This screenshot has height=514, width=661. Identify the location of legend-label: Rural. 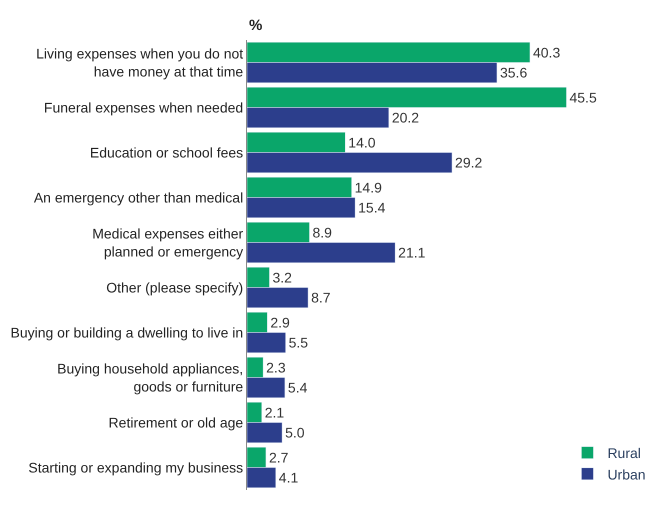
(624, 453).